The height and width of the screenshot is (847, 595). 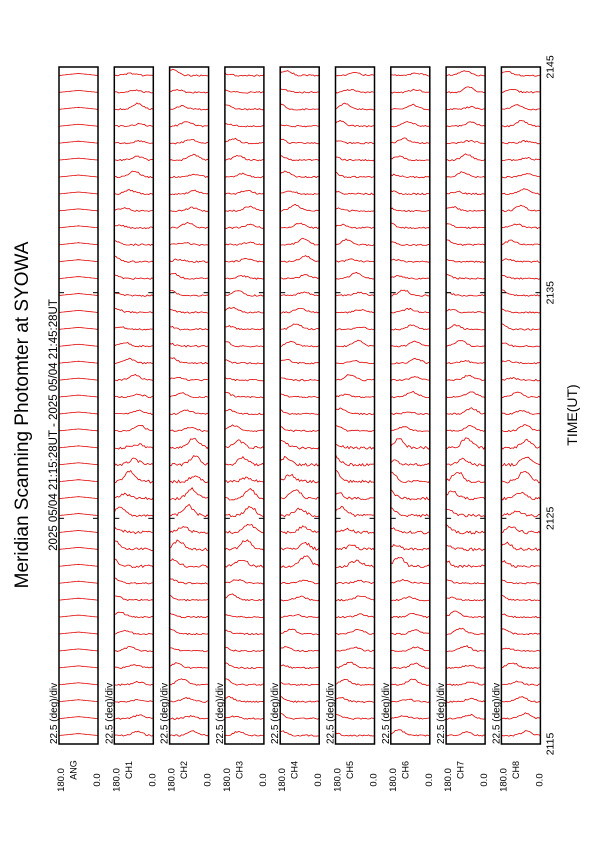 I want to click on channel-label: CH1, so click(x=129, y=770).